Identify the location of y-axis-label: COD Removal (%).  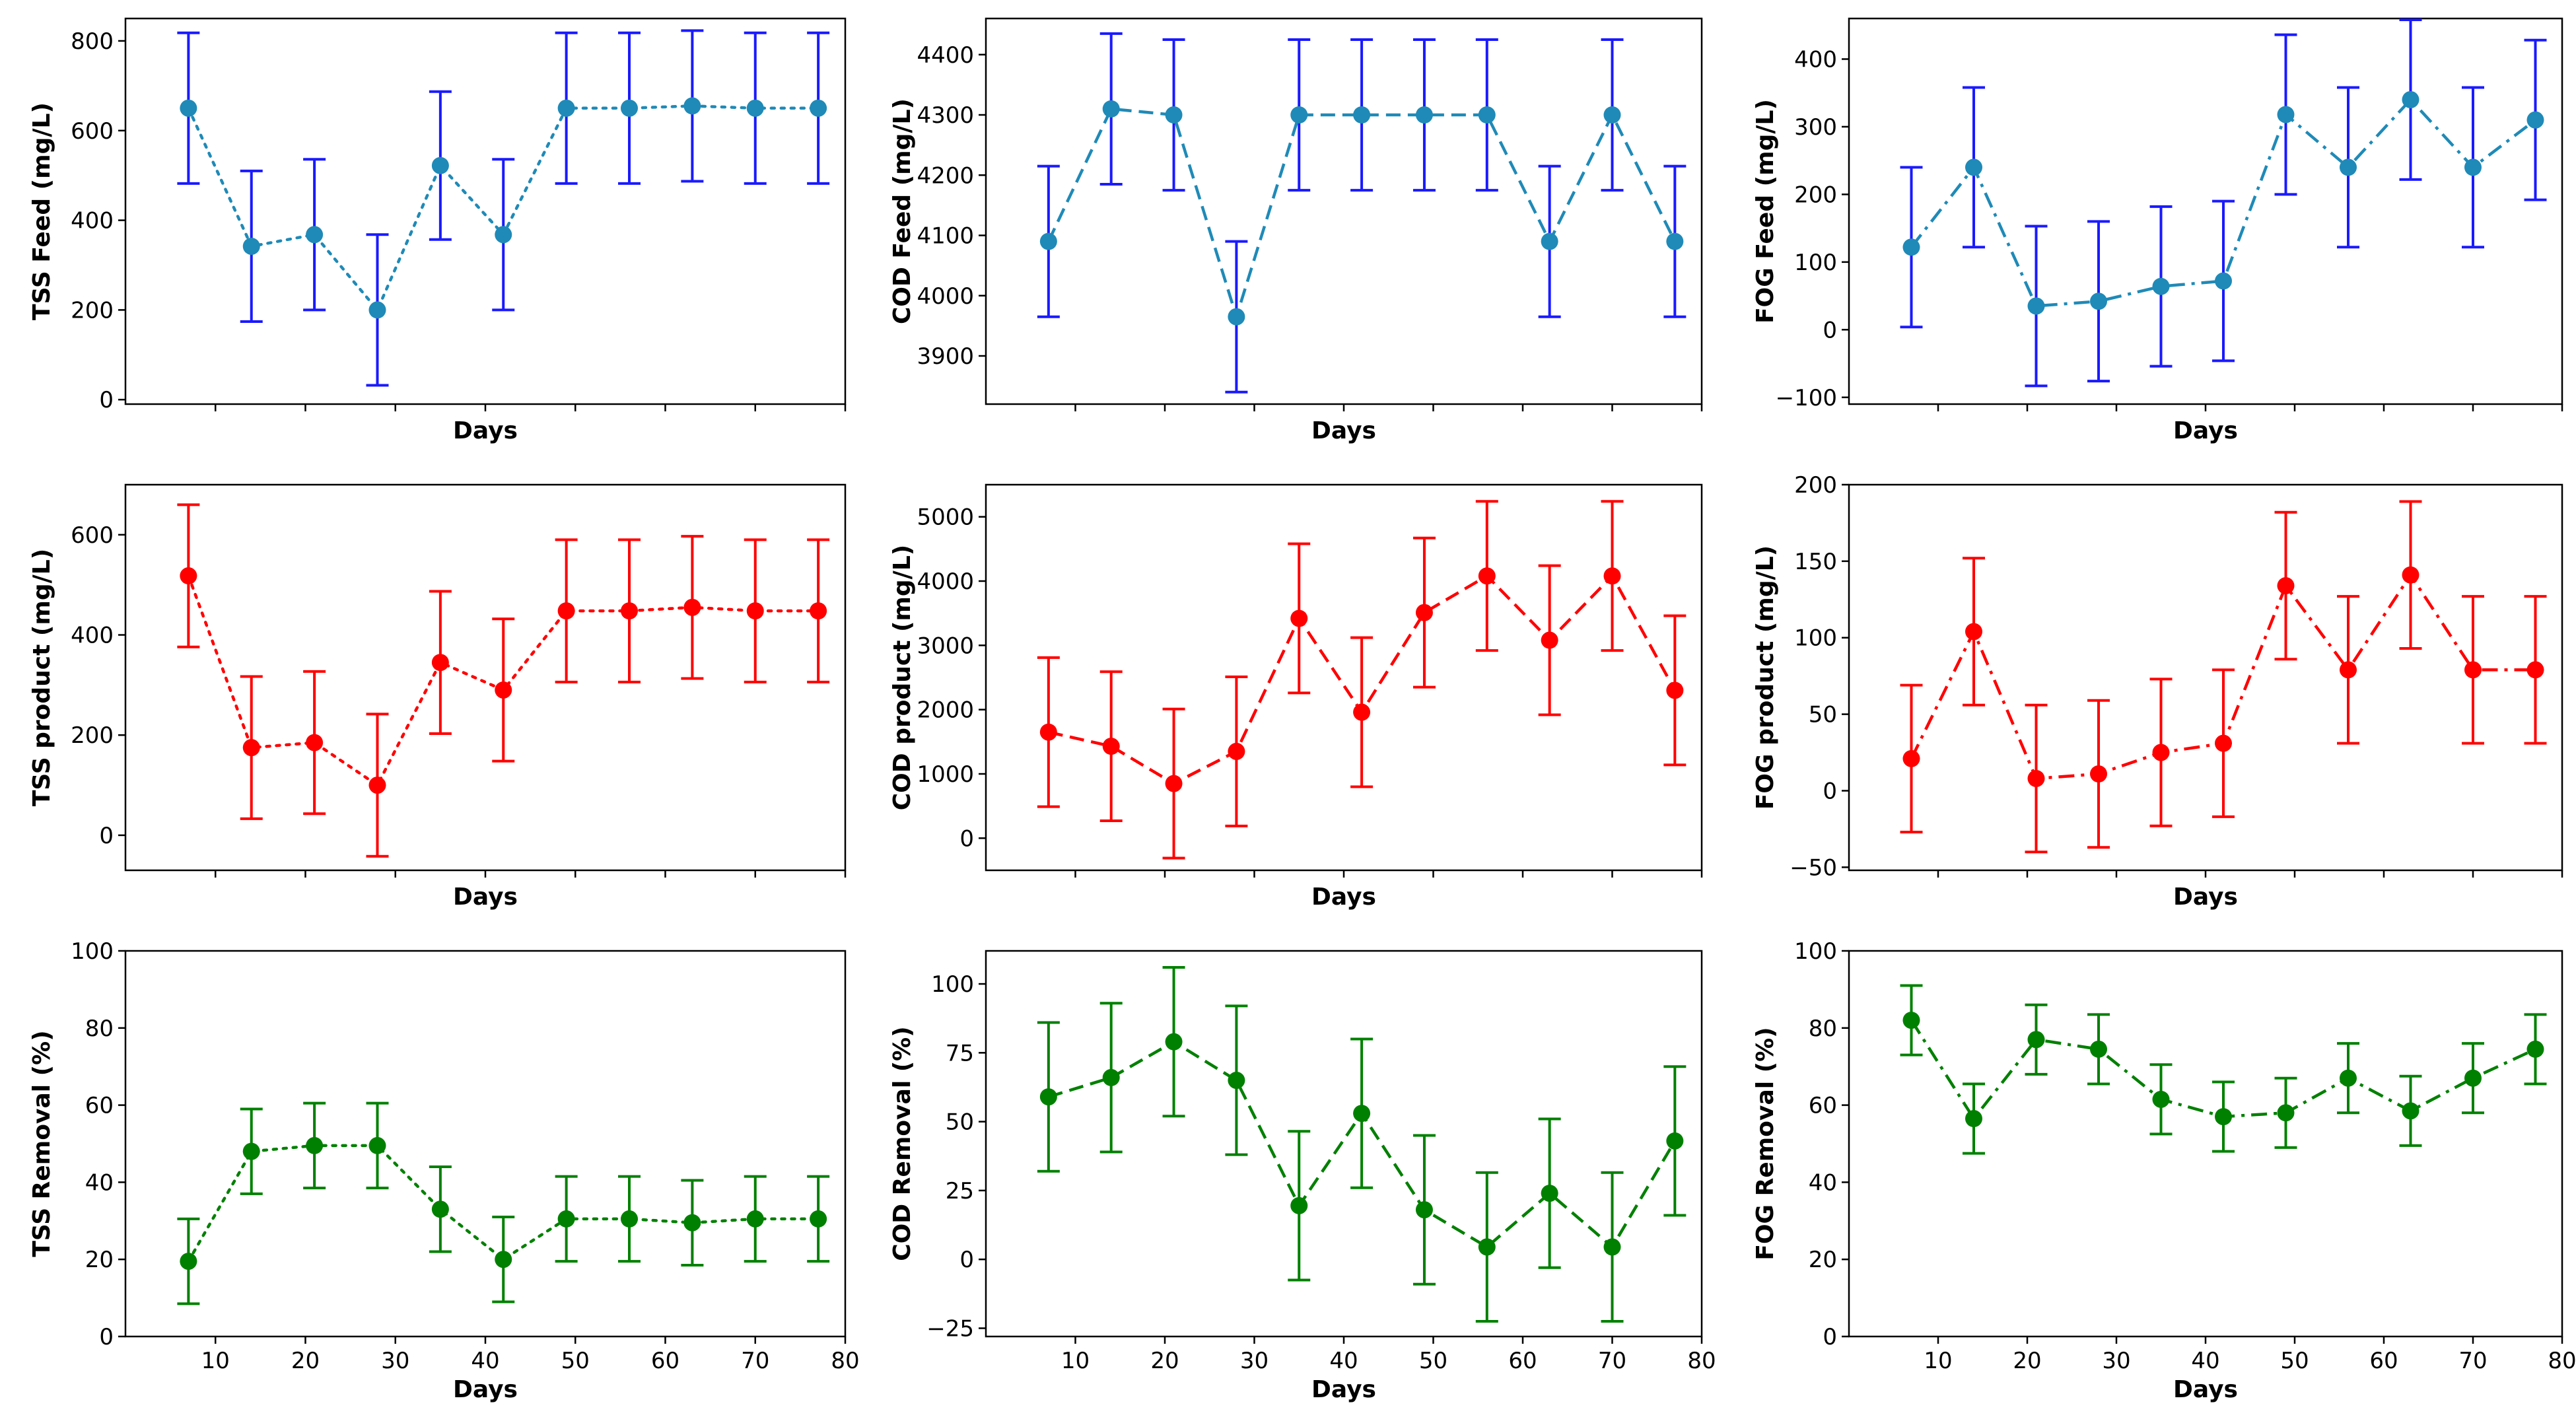
(902, 1144).